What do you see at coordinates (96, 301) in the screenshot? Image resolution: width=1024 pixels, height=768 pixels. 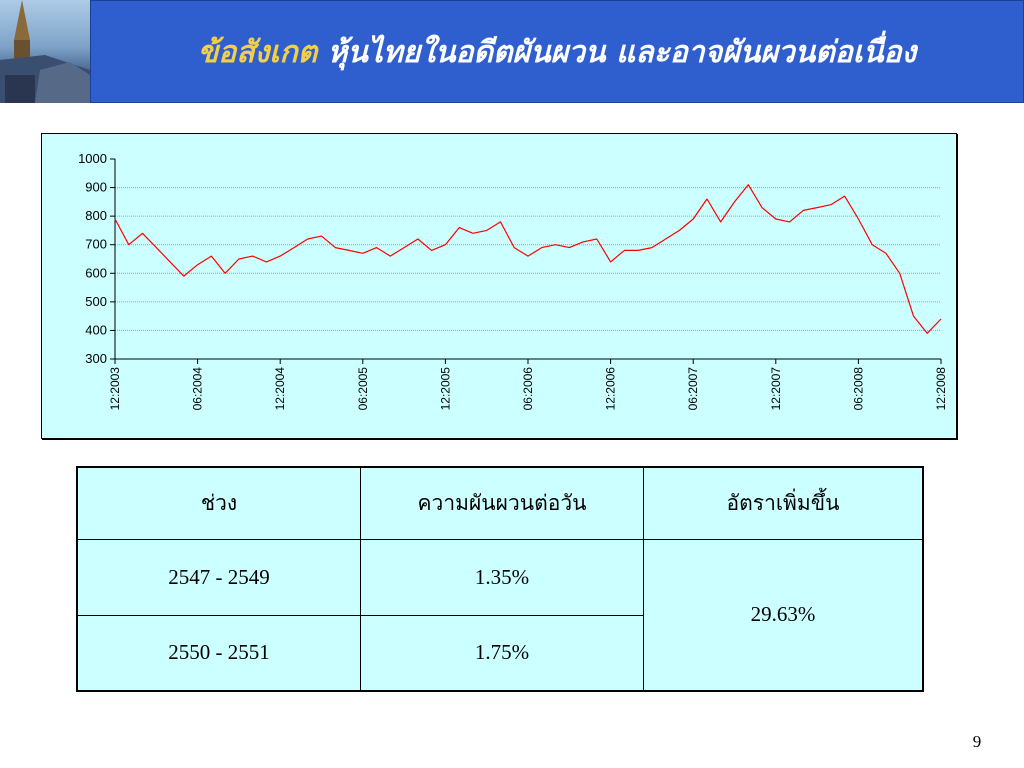 I see `y-tick-label: 500` at bounding box center [96, 301].